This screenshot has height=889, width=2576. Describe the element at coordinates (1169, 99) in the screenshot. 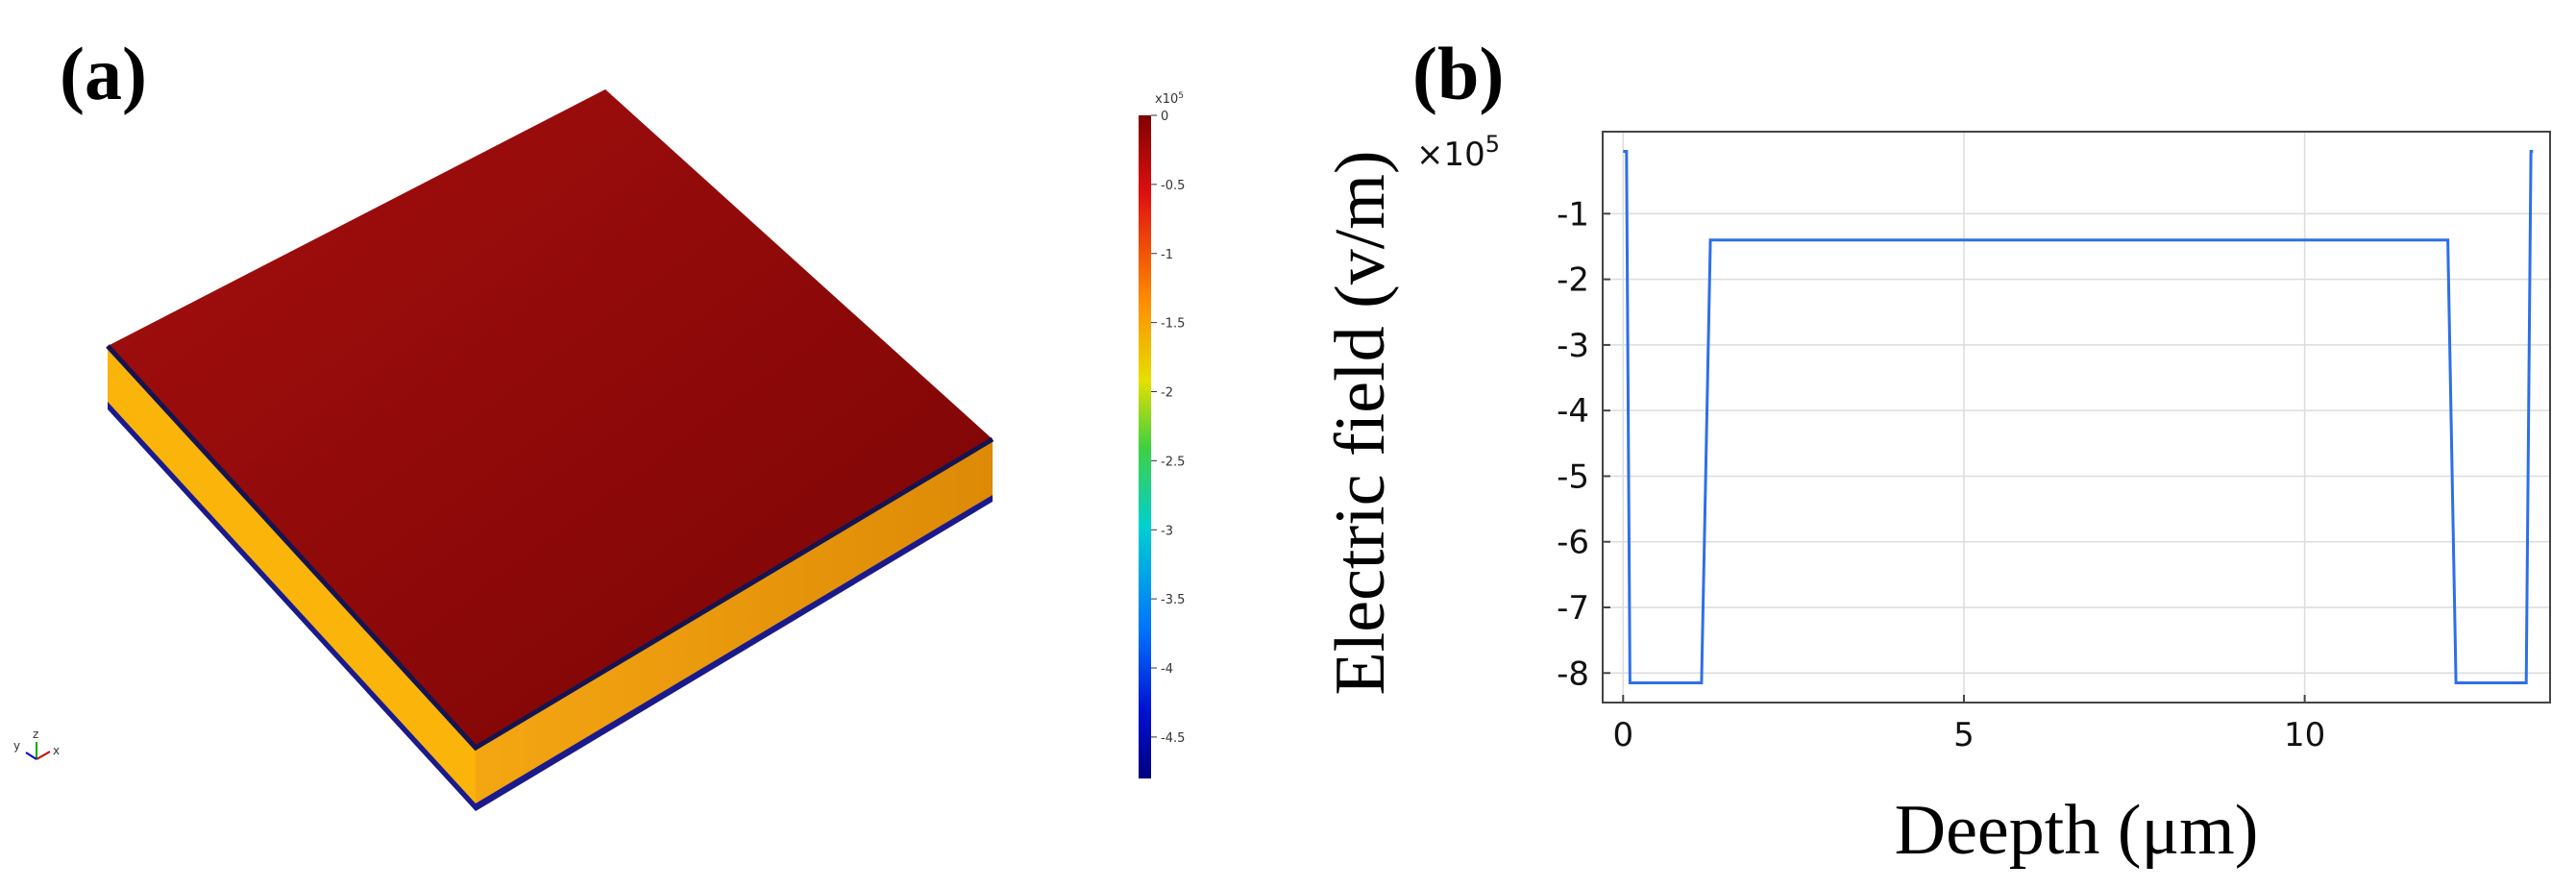

I see `colorbar-multiplier: x105` at that location.